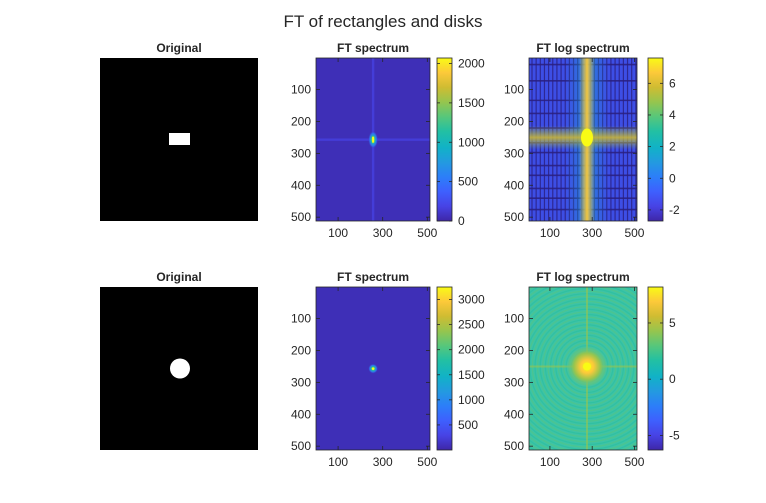  Describe the element at coordinates (373, 48) in the screenshot. I see `panel-r1c2-title: FT spectrum` at that location.